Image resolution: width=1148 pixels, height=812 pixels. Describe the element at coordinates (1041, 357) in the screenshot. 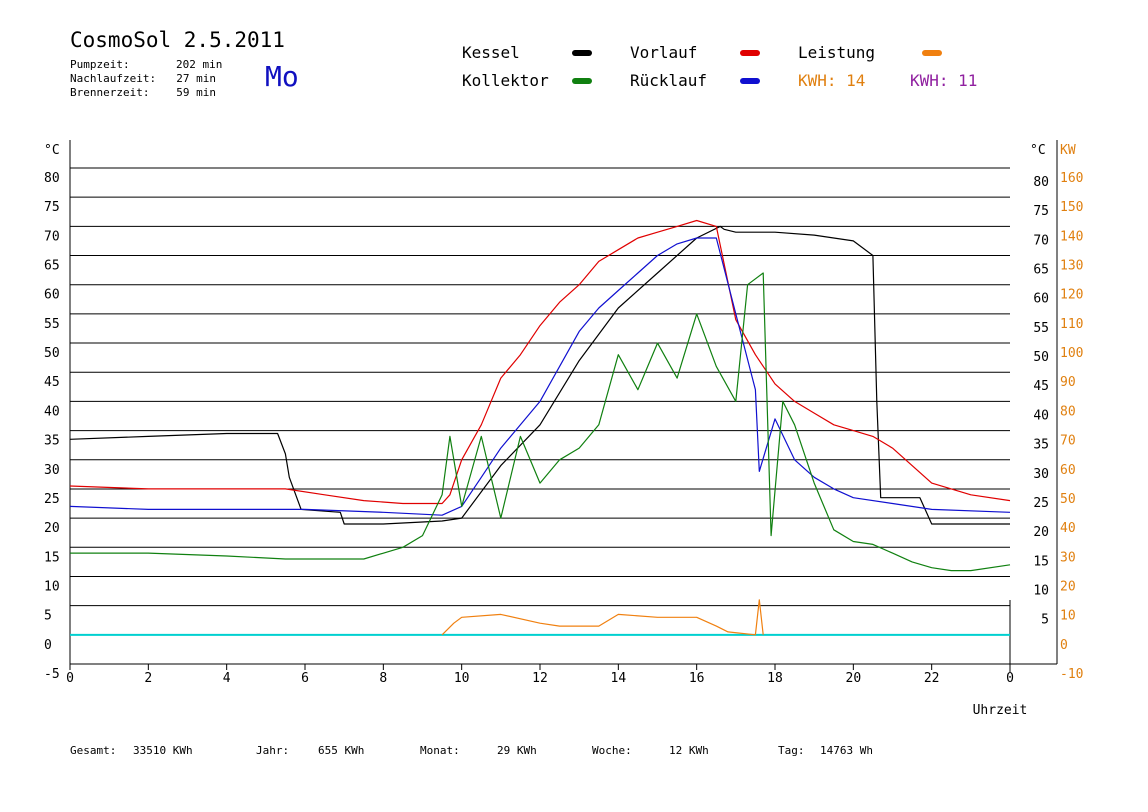

I see `y-tick-right-c: 50` at that location.